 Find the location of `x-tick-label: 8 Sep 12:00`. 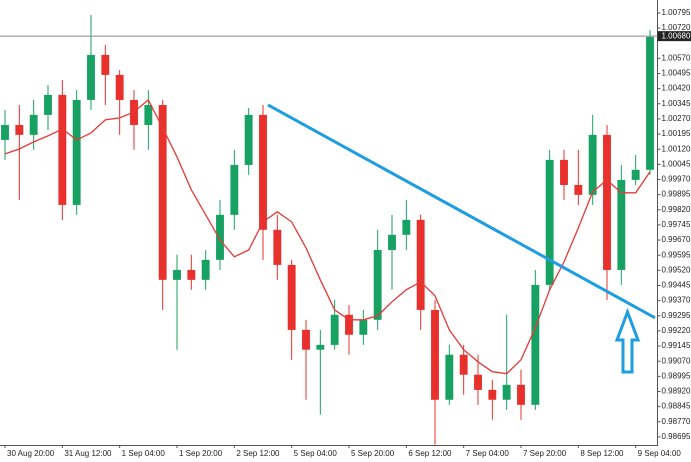

x-tick-label: 8 Sep 12:00 is located at coordinates (602, 453).